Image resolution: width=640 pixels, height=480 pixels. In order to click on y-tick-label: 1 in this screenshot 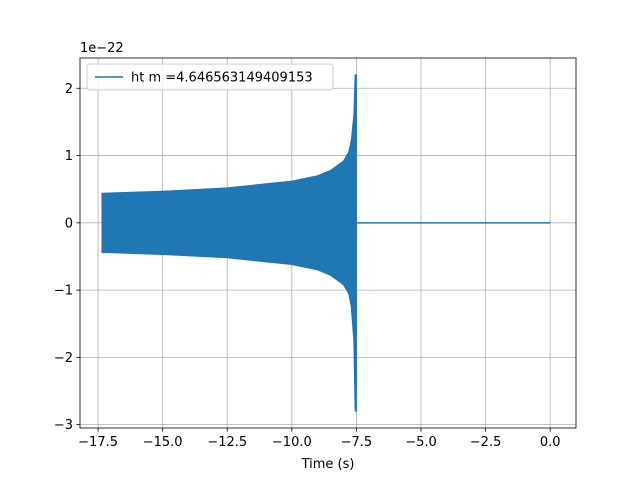, I will do `click(69, 156)`.